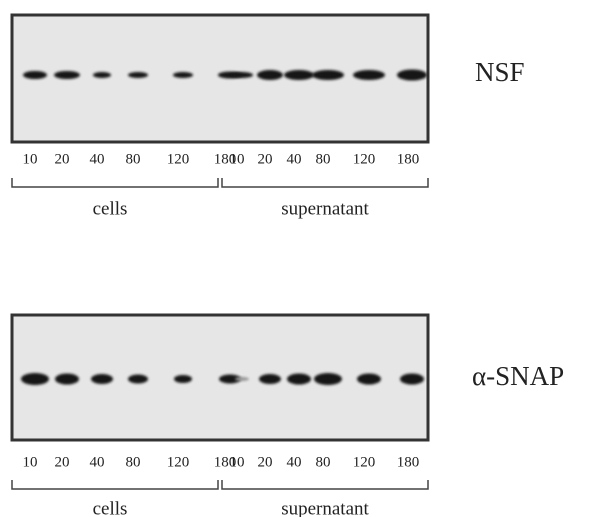  Describe the element at coordinates (500, 72) in the screenshot. I see `protein-label: NSF` at that location.